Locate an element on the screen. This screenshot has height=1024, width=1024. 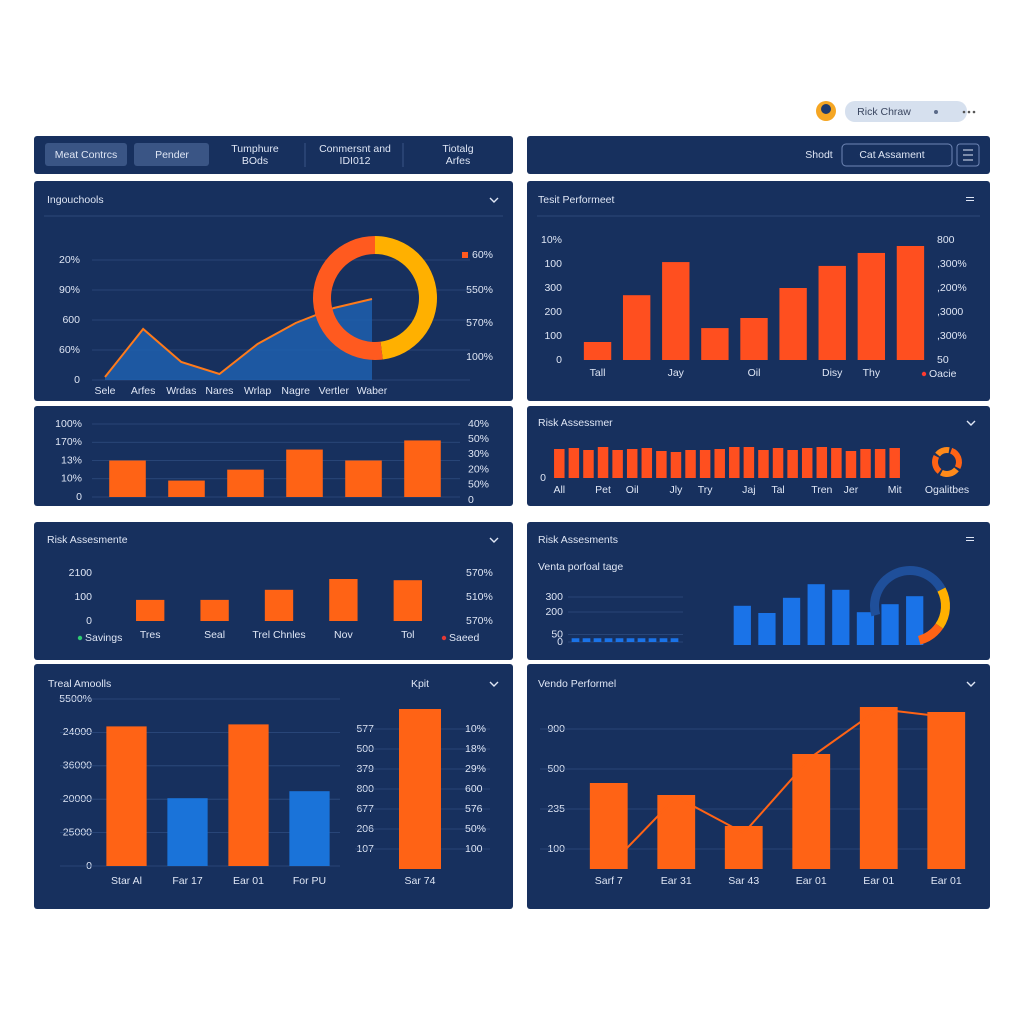
legend-dot is located at coordinates (924, 374).